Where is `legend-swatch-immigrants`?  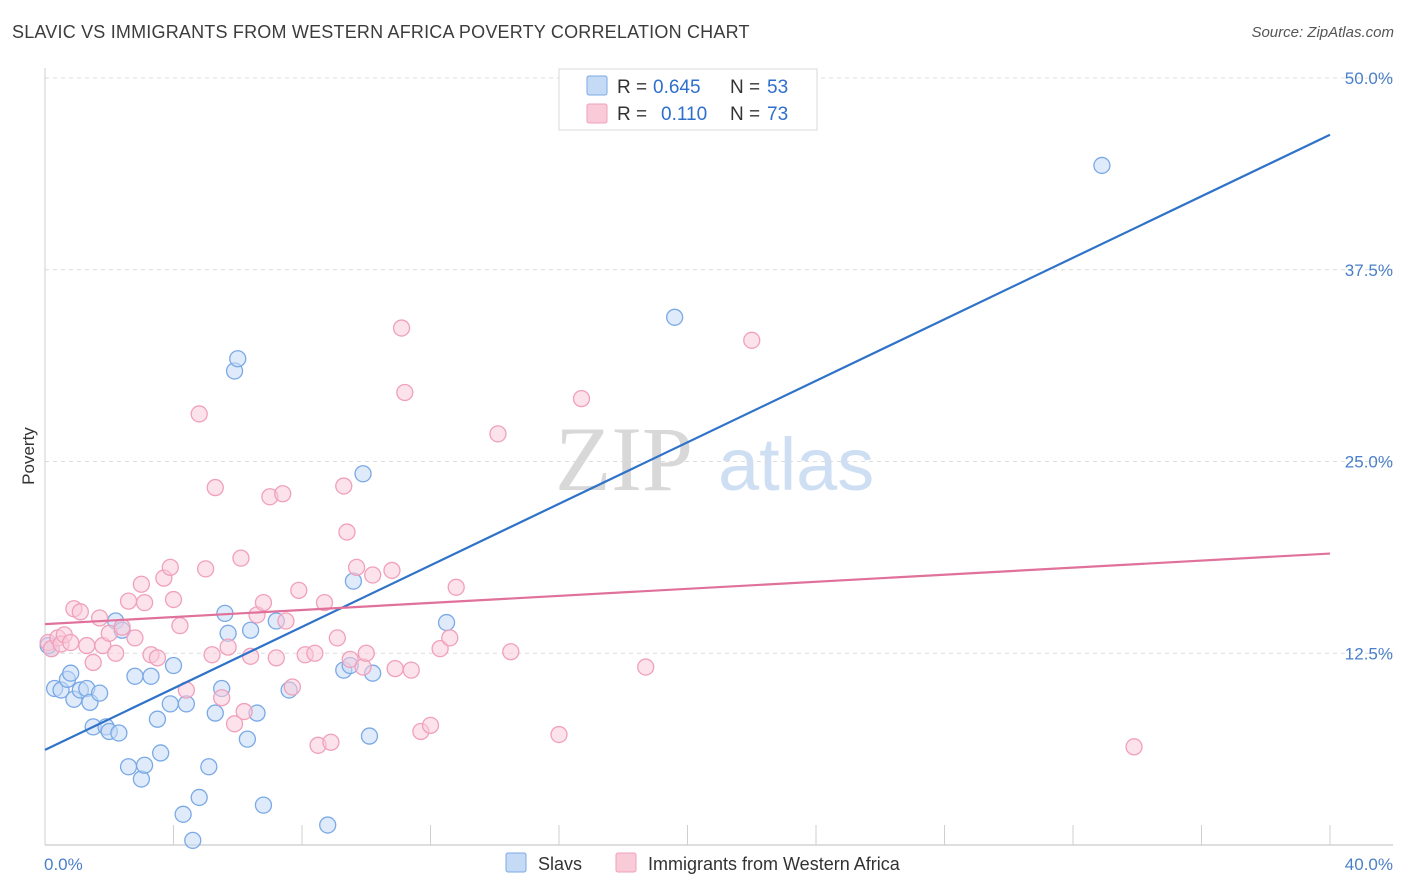 legend-swatch-immigrants is located at coordinates (597, 113).